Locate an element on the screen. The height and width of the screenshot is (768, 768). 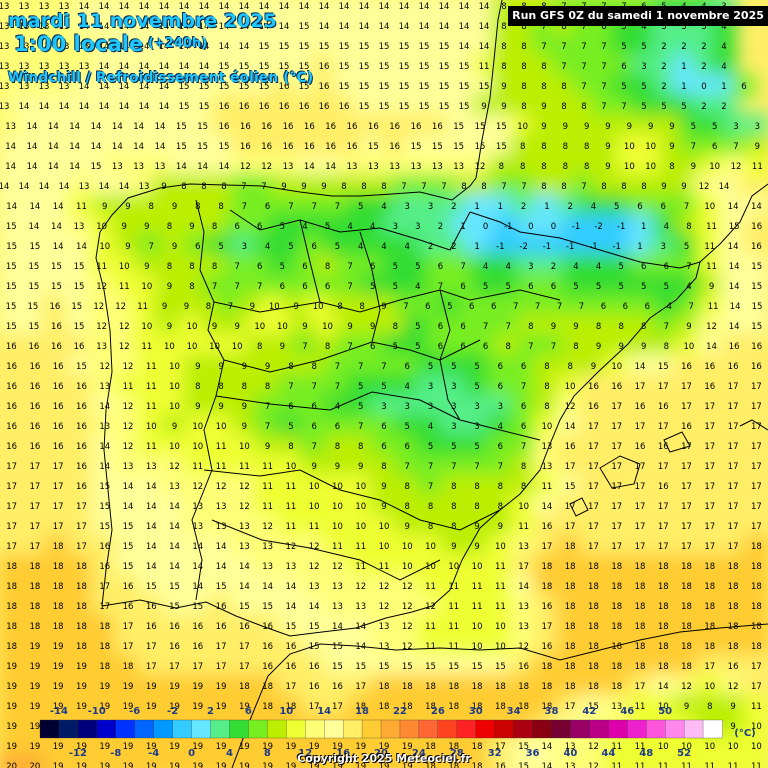
grid-value: 2 is located at coordinates (723, 107).